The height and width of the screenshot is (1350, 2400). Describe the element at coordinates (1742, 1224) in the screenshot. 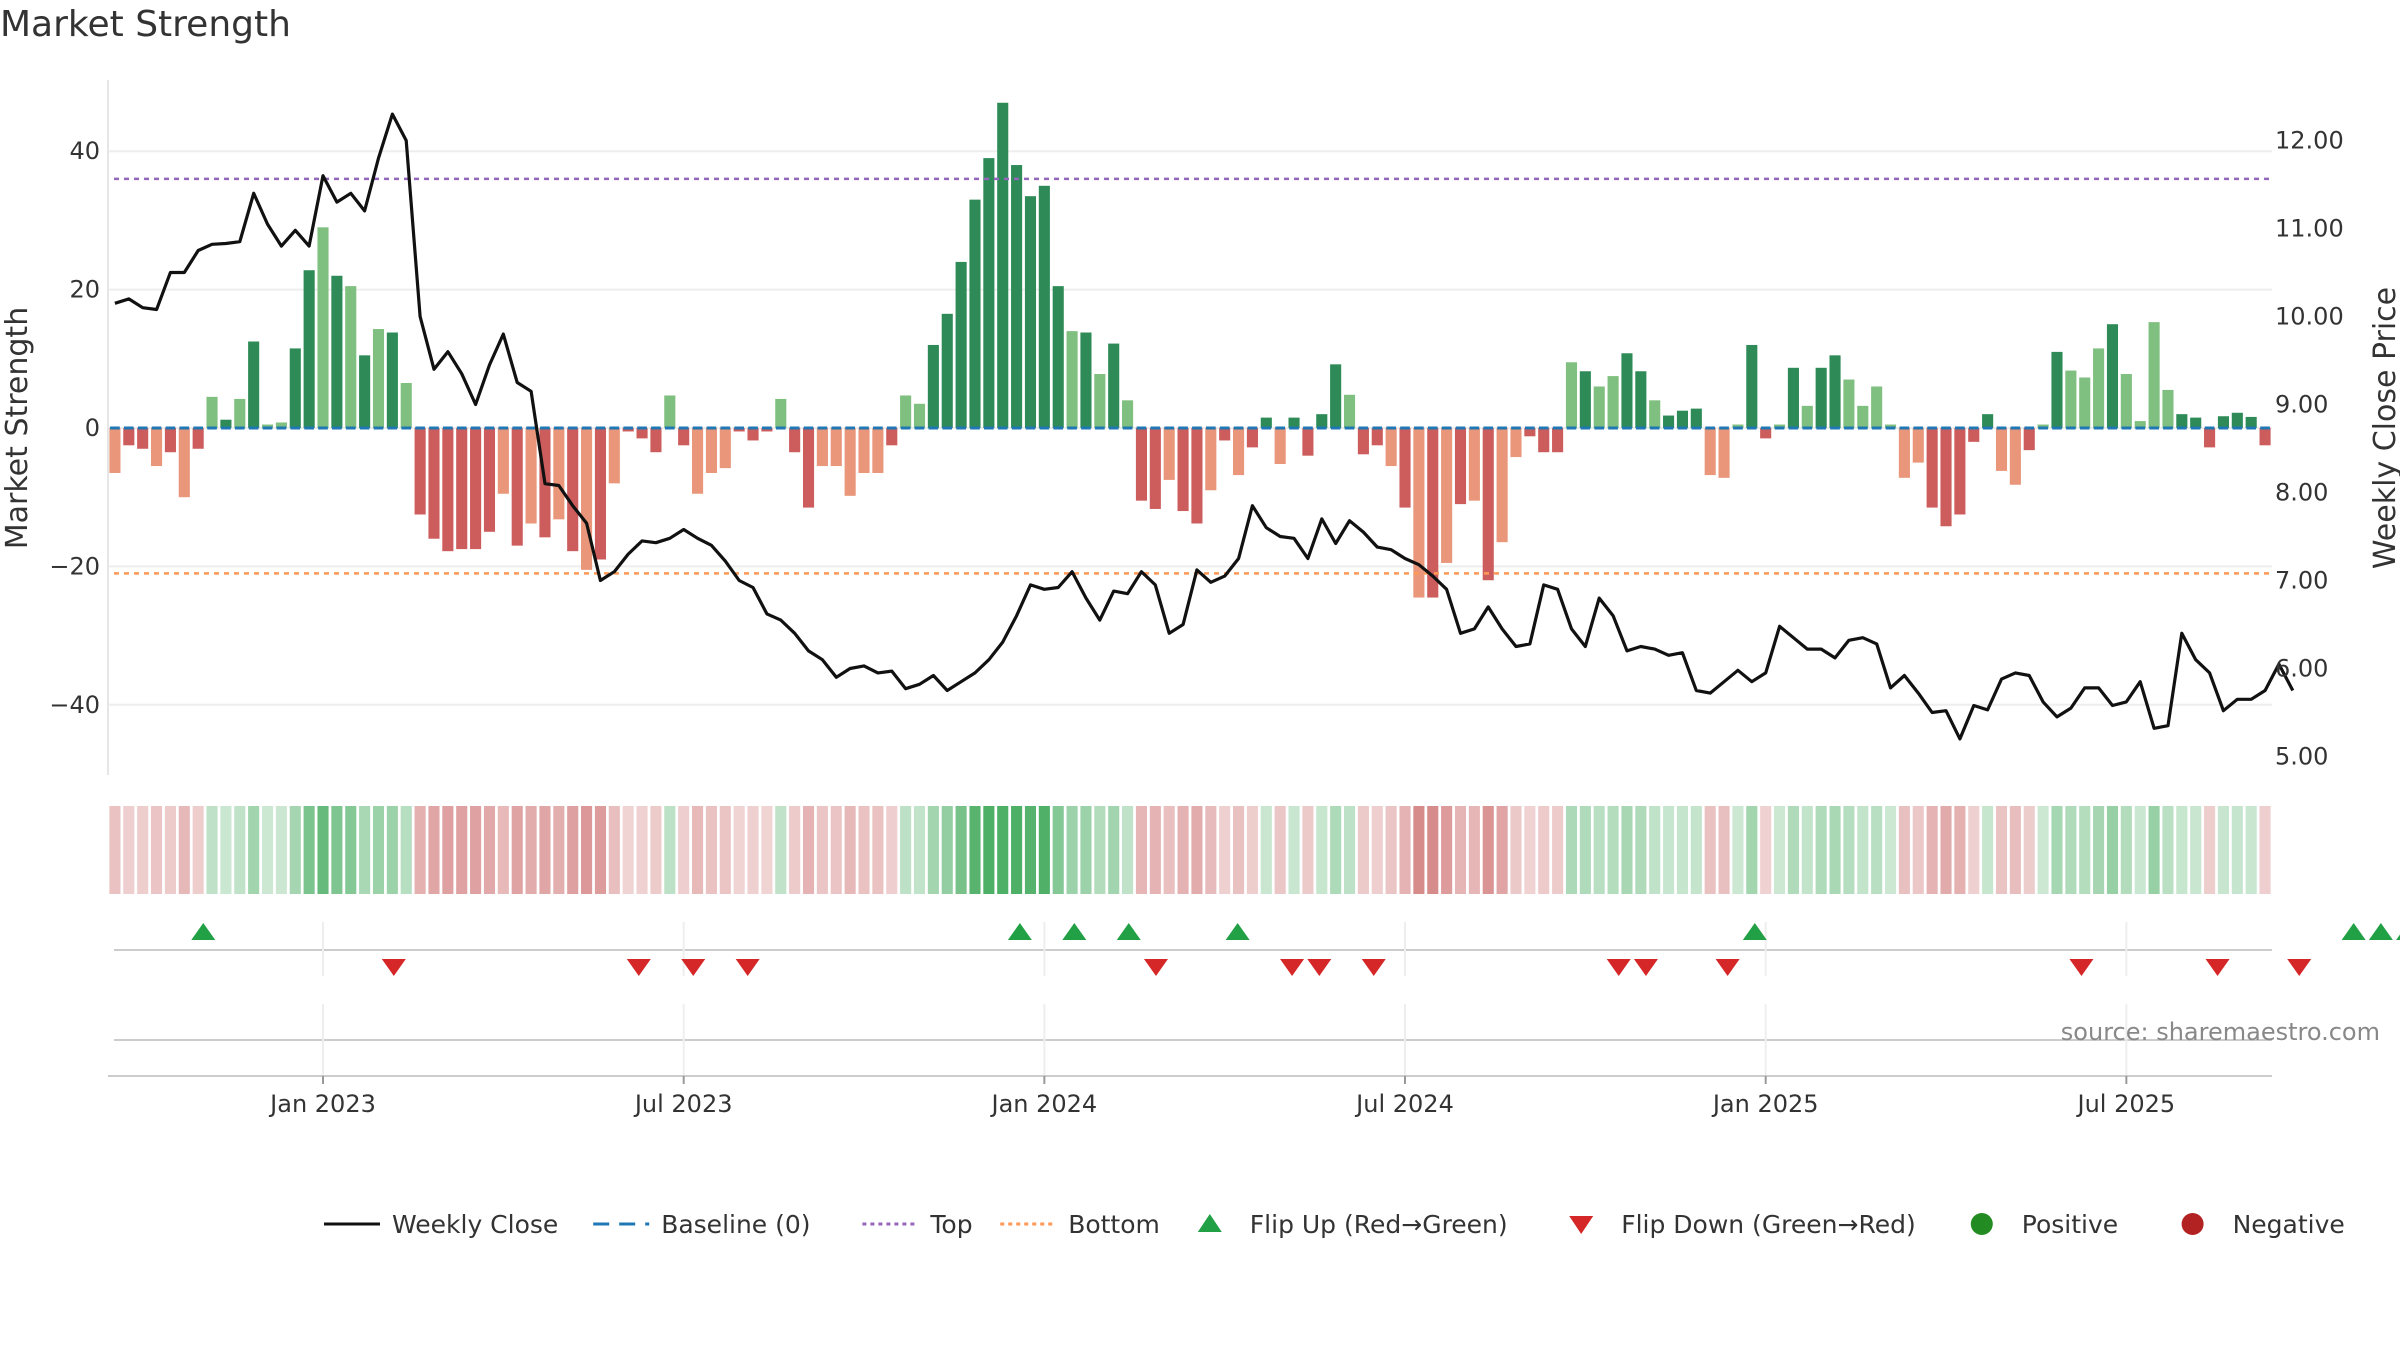

I see `legend-item-flip_down: Flip Down (Green→Red)` at that location.